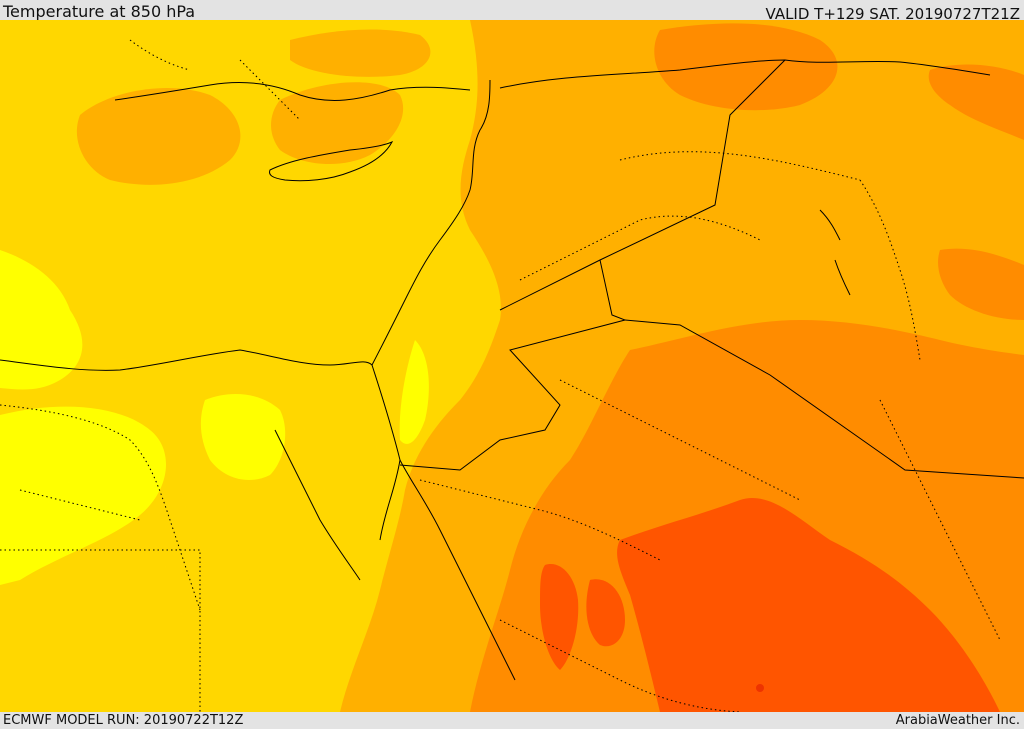 Image resolution: width=1024 pixels, height=729 pixels. What do you see at coordinates (99, 11) in the screenshot?
I see `map-title: Temperature at 850 hPa` at bounding box center [99, 11].